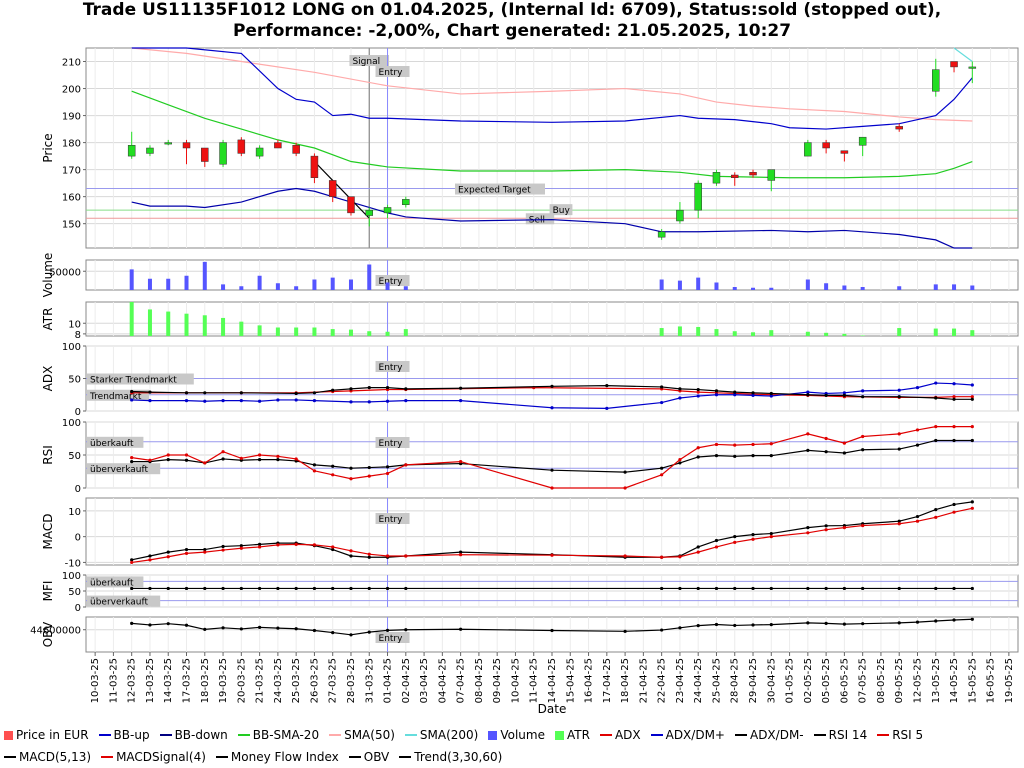 The image size is (1024, 768). Describe the element at coordinates (205, 680) in the screenshot. I see `x-tick-label: 18-03-25` at that location.